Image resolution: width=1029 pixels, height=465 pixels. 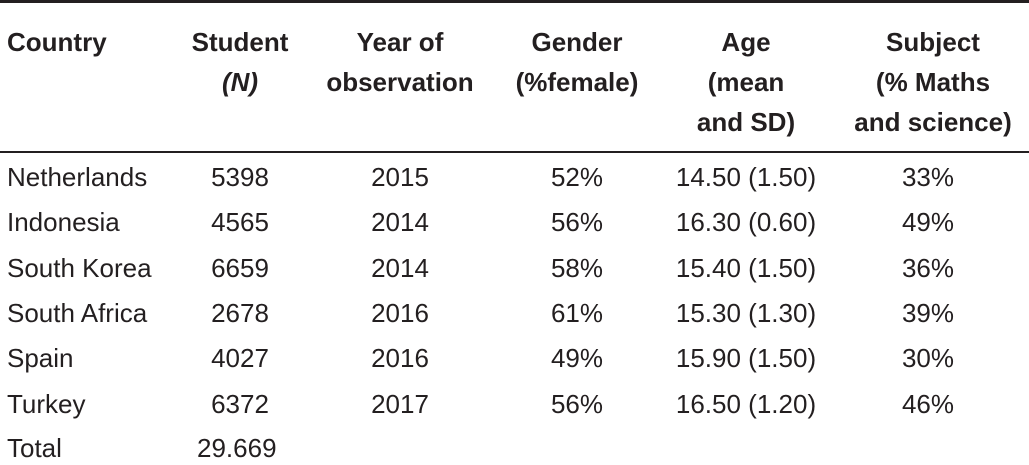 What do you see at coordinates (400, 177) in the screenshot?
I see `cell-year: 2015` at bounding box center [400, 177].